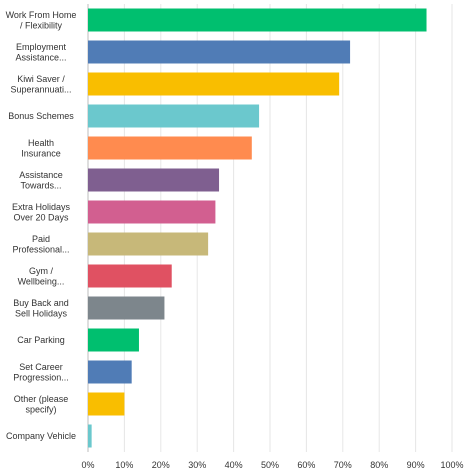  I want to click on category-label: Bonus Schemes, so click(41, 116).